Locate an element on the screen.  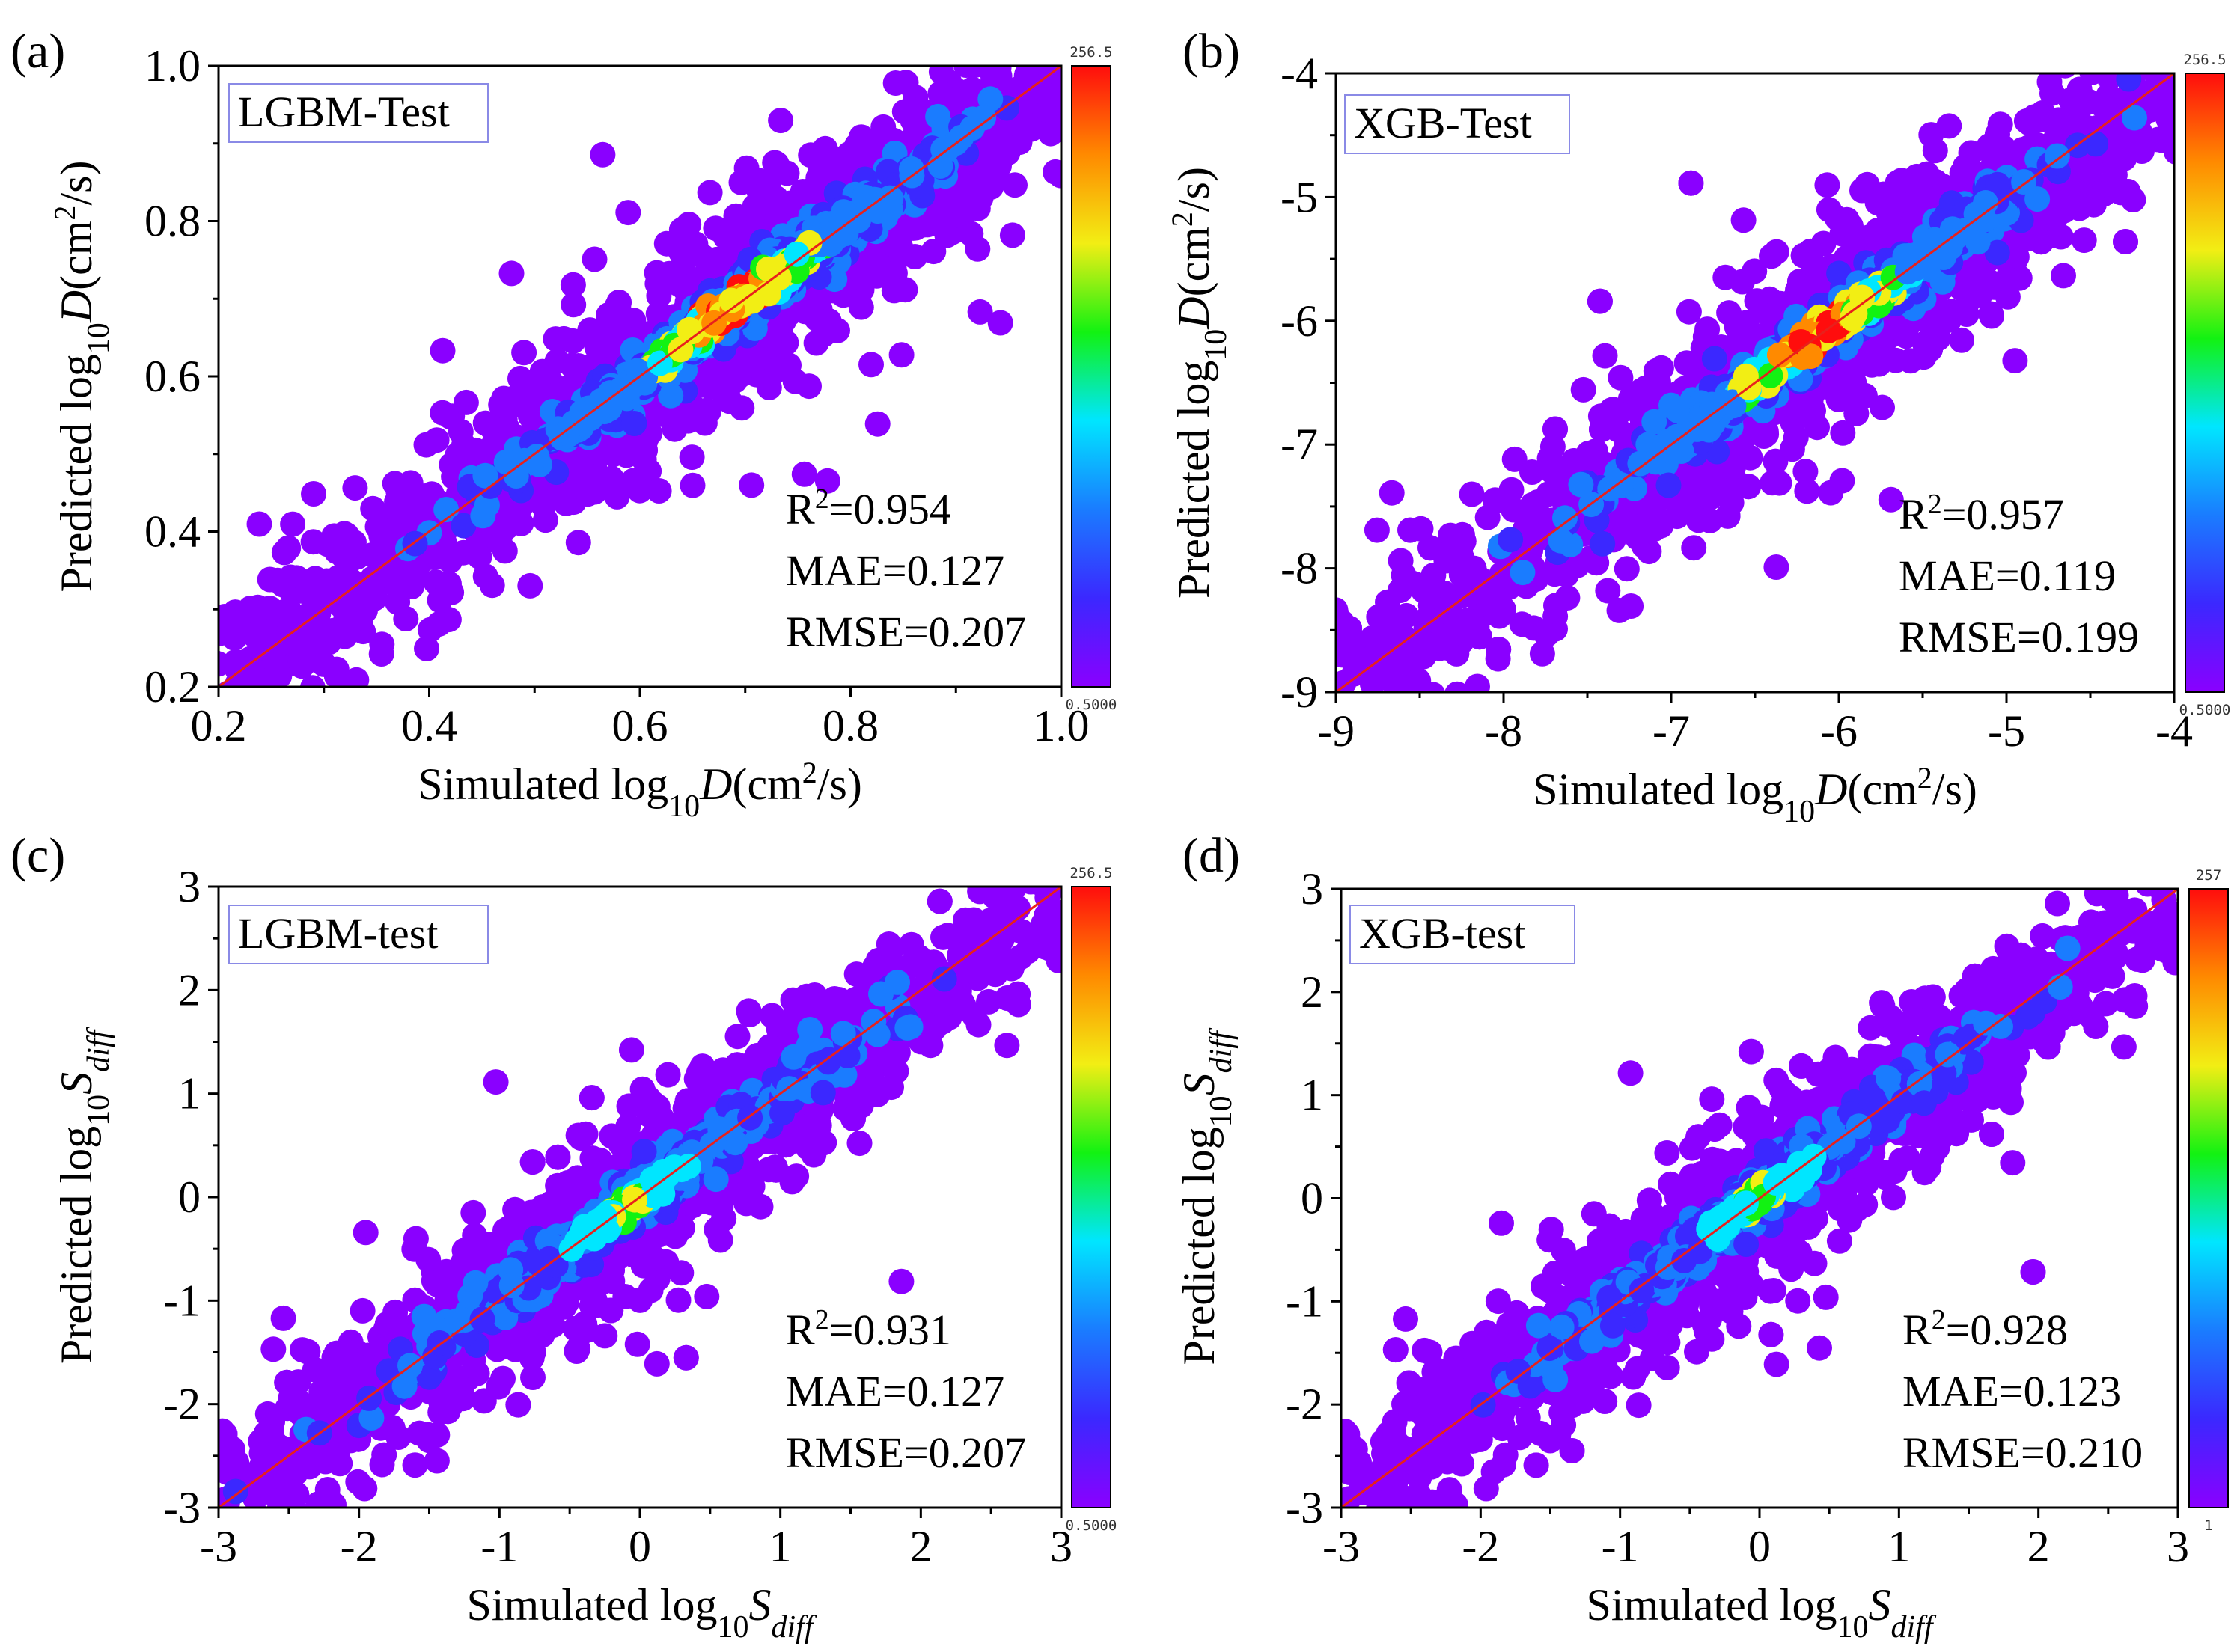
y-tick-label: -4 is located at coordinates (1300, 73).